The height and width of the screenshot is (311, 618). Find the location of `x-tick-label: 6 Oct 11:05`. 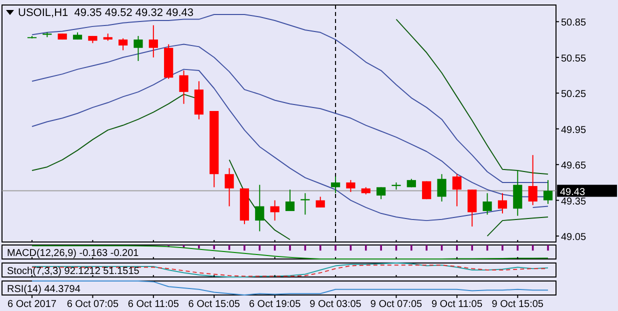

x-tick-label: 6 Oct 11:05 is located at coordinates (154, 304).